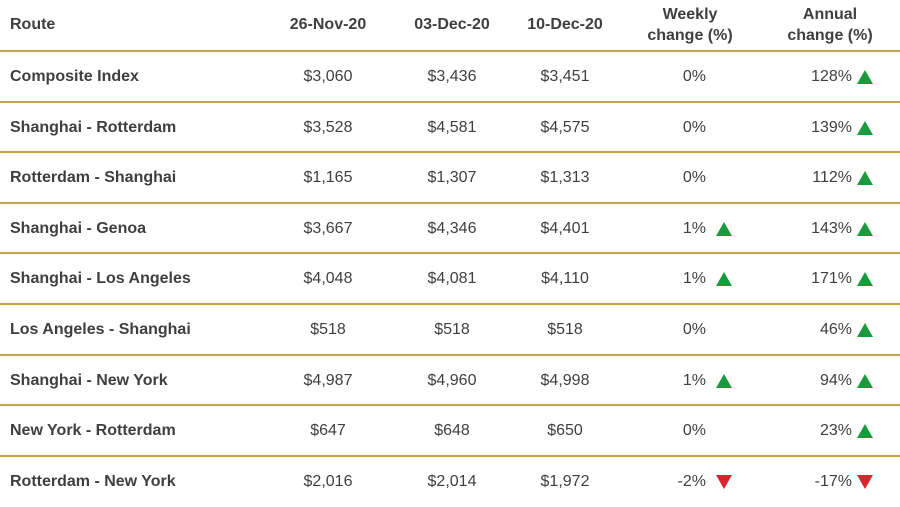 The image size is (900, 507). I want to click on header-annual-change: Annual change (%), so click(830, 25).